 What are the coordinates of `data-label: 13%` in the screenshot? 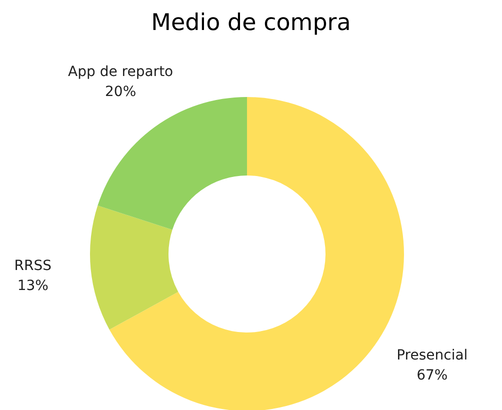 It's located at (32, 286).